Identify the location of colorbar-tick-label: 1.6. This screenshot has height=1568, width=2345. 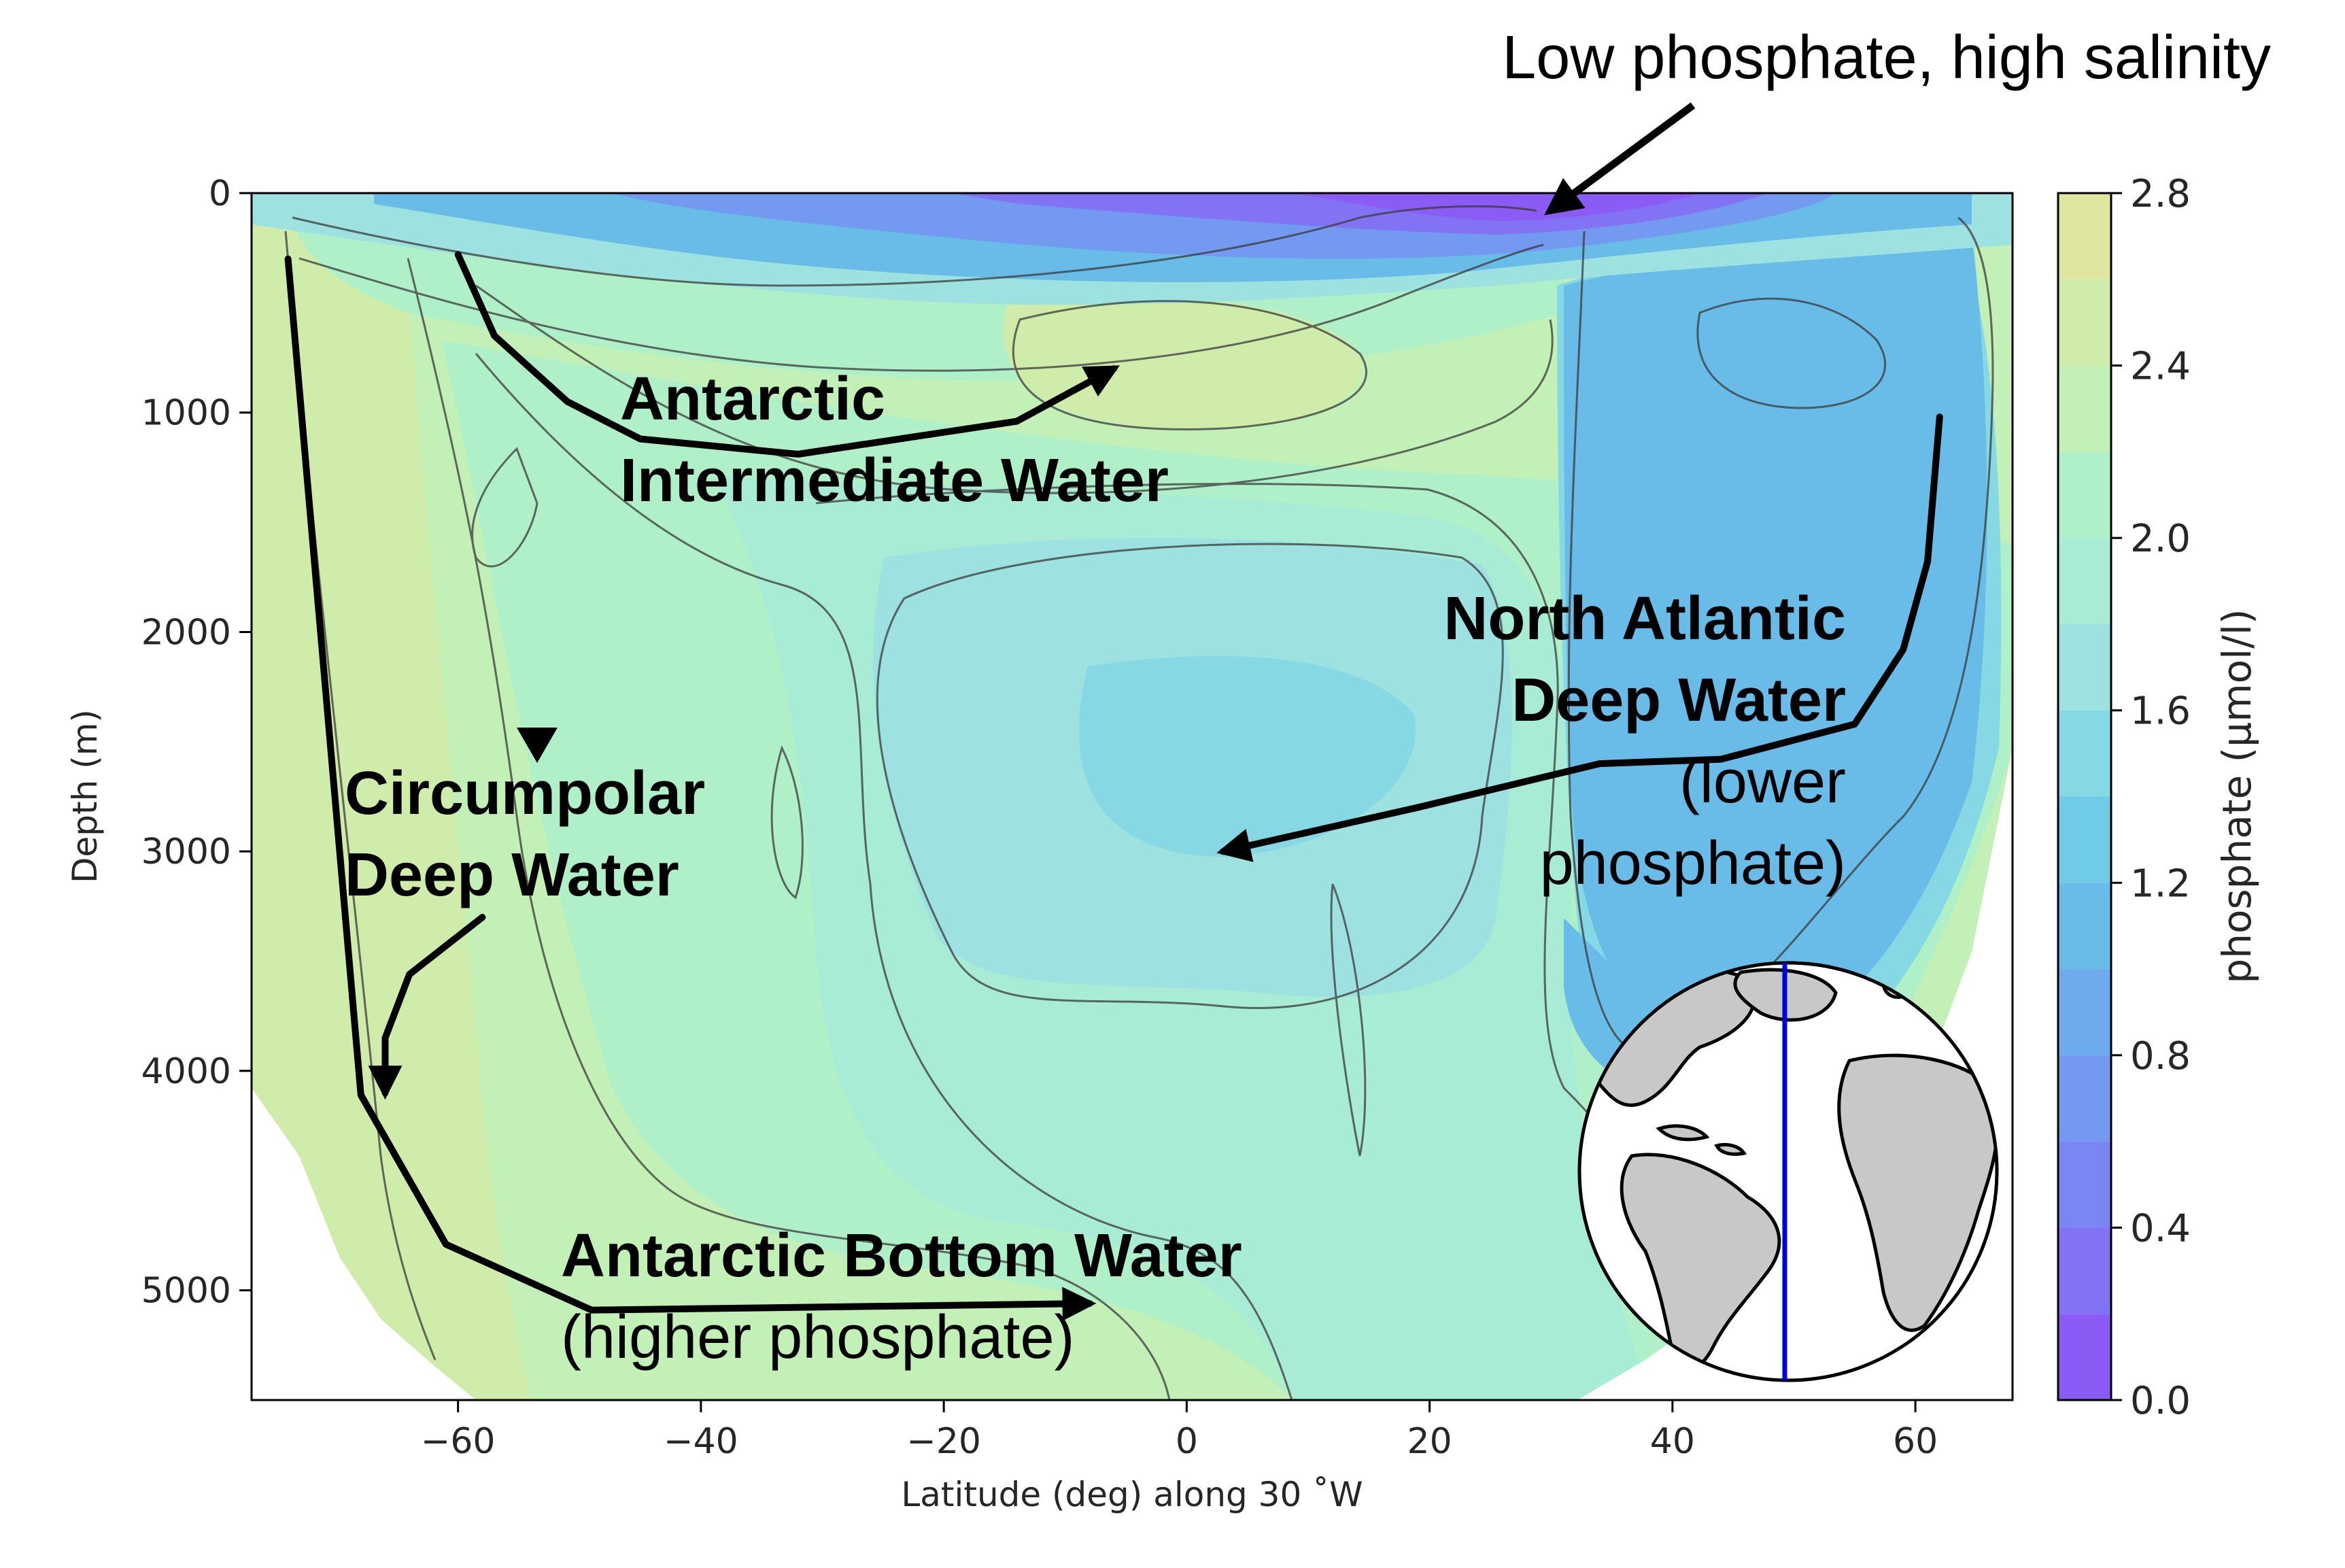
(2160, 711).